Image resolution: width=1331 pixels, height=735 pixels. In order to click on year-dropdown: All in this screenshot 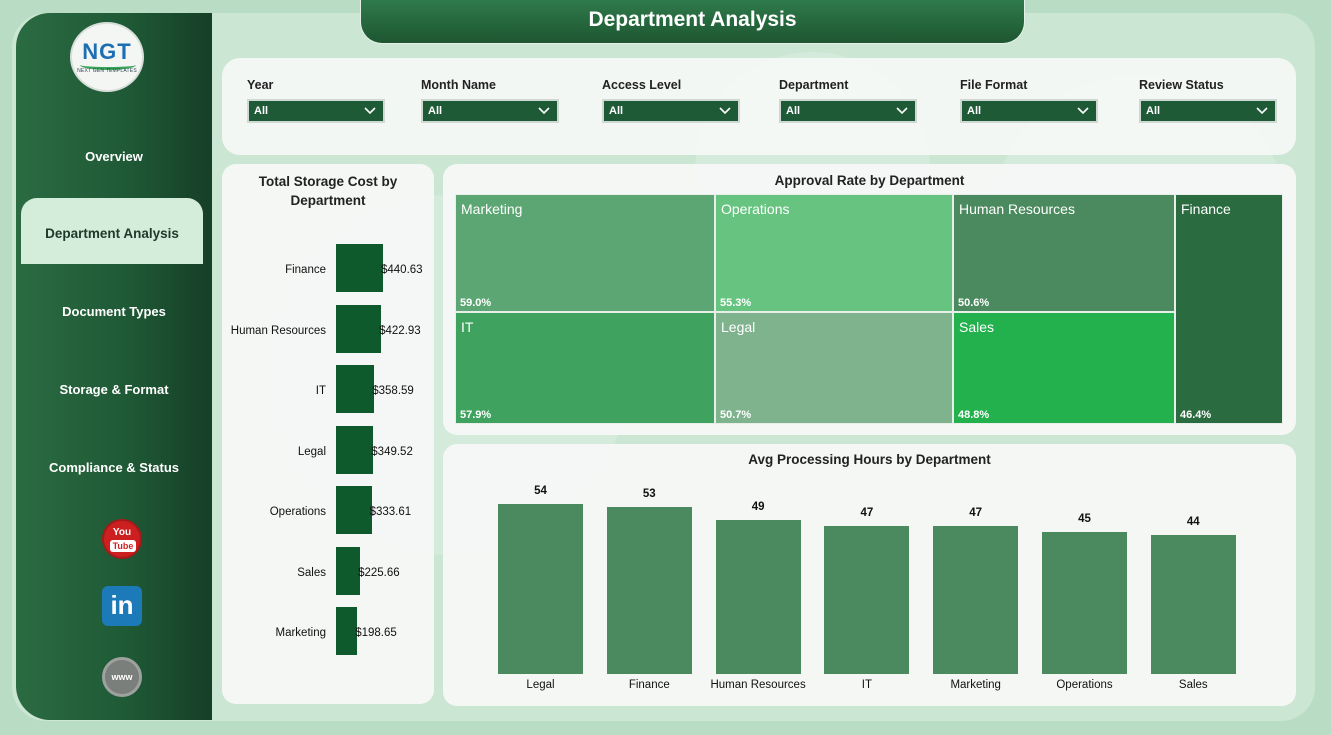, I will do `click(316, 111)`.